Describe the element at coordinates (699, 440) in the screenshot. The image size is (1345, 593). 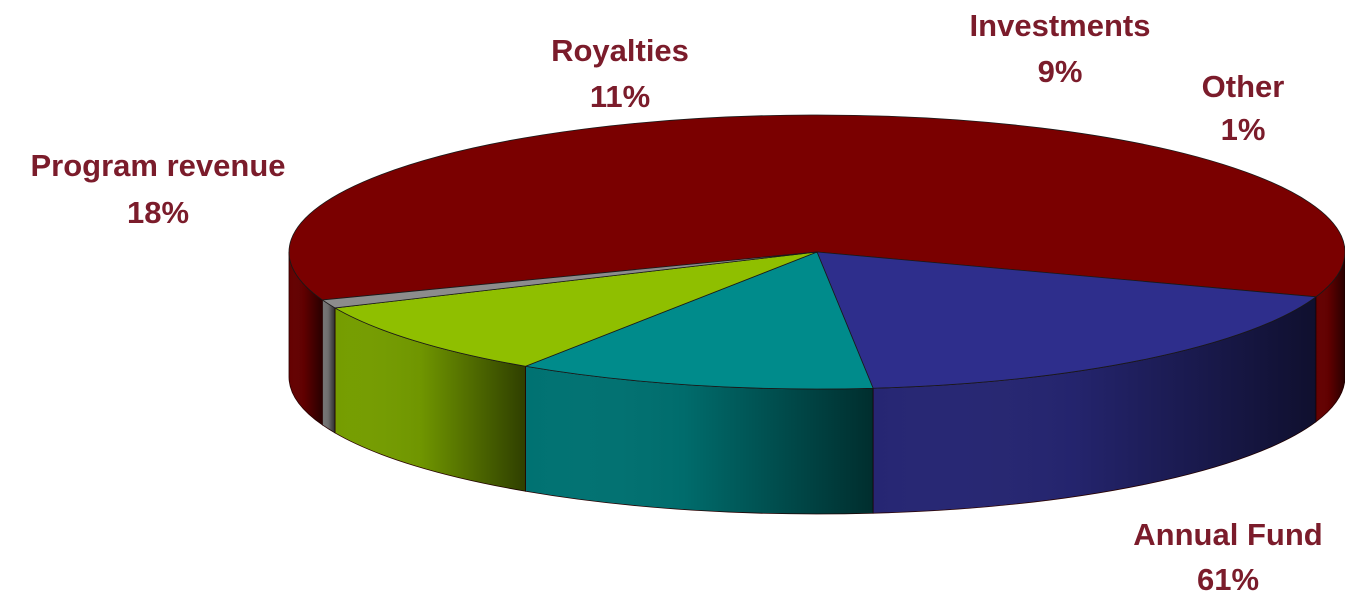
I see `slice-side-shading-royalties` at that location.